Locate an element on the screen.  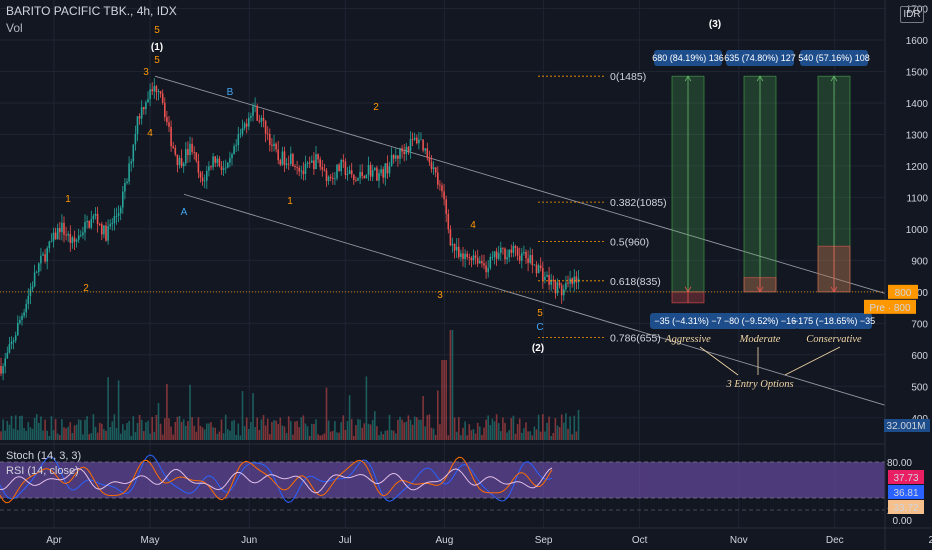
stop-arrowhead is located at coordinates (688, 289).